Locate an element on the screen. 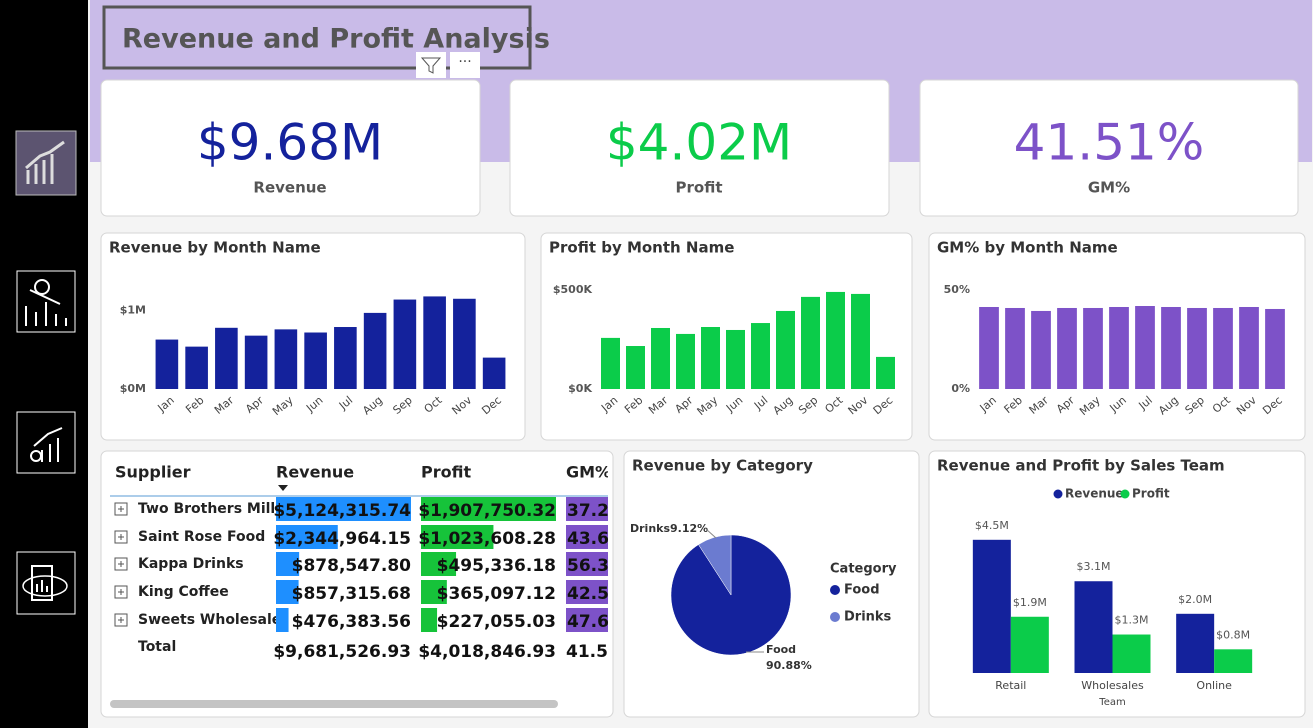 The width and height of the screenshot is (1313, 728). kpi-label: Profit is located at coordinates (699, 188).